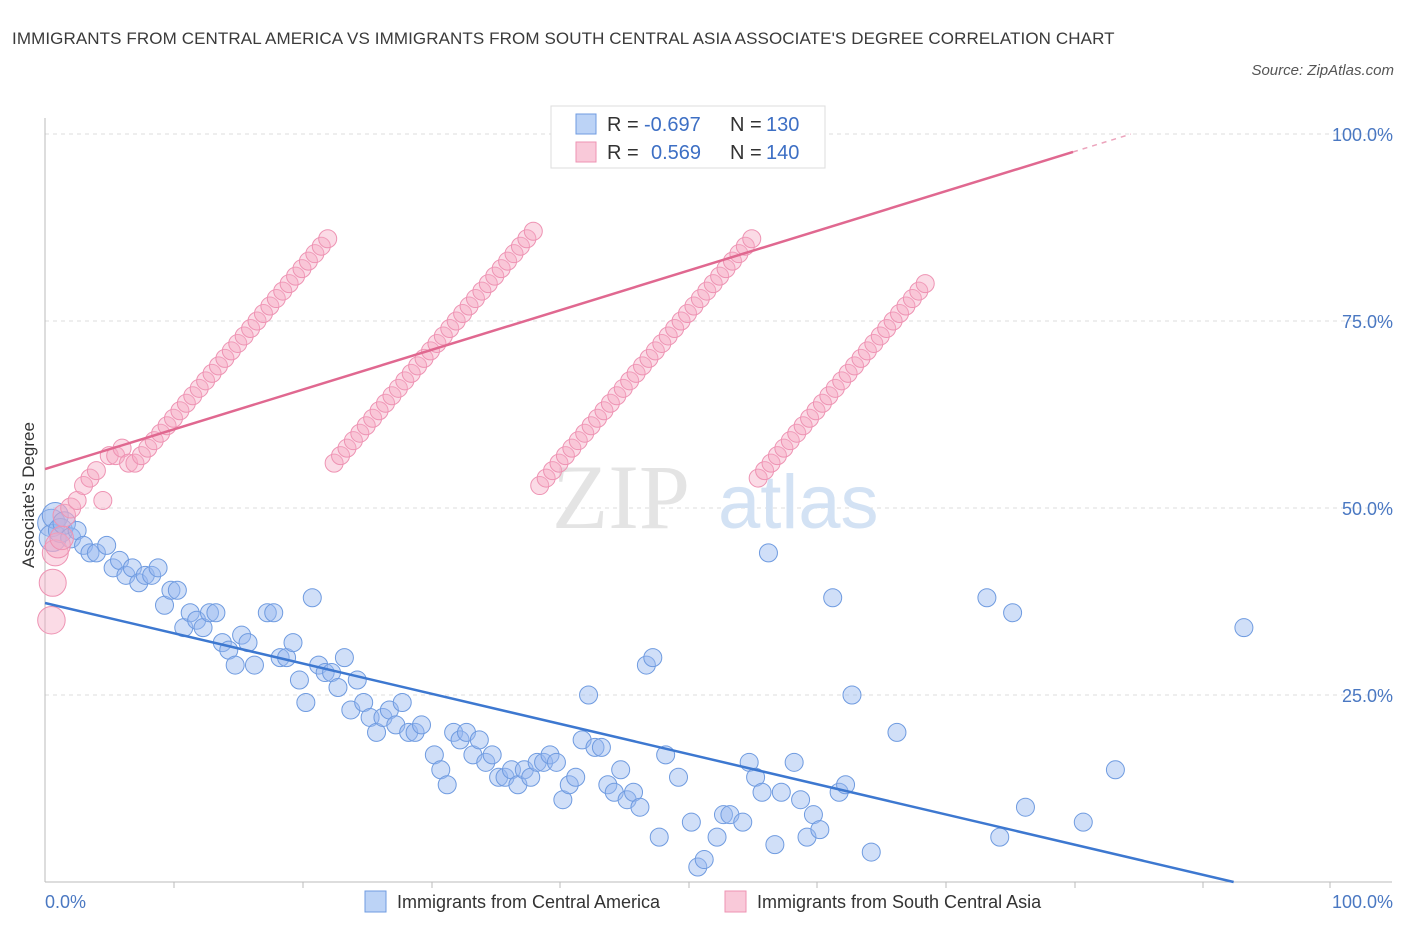  I want to click on y-tick-label-25: 25.0%, so click(1367, 696).